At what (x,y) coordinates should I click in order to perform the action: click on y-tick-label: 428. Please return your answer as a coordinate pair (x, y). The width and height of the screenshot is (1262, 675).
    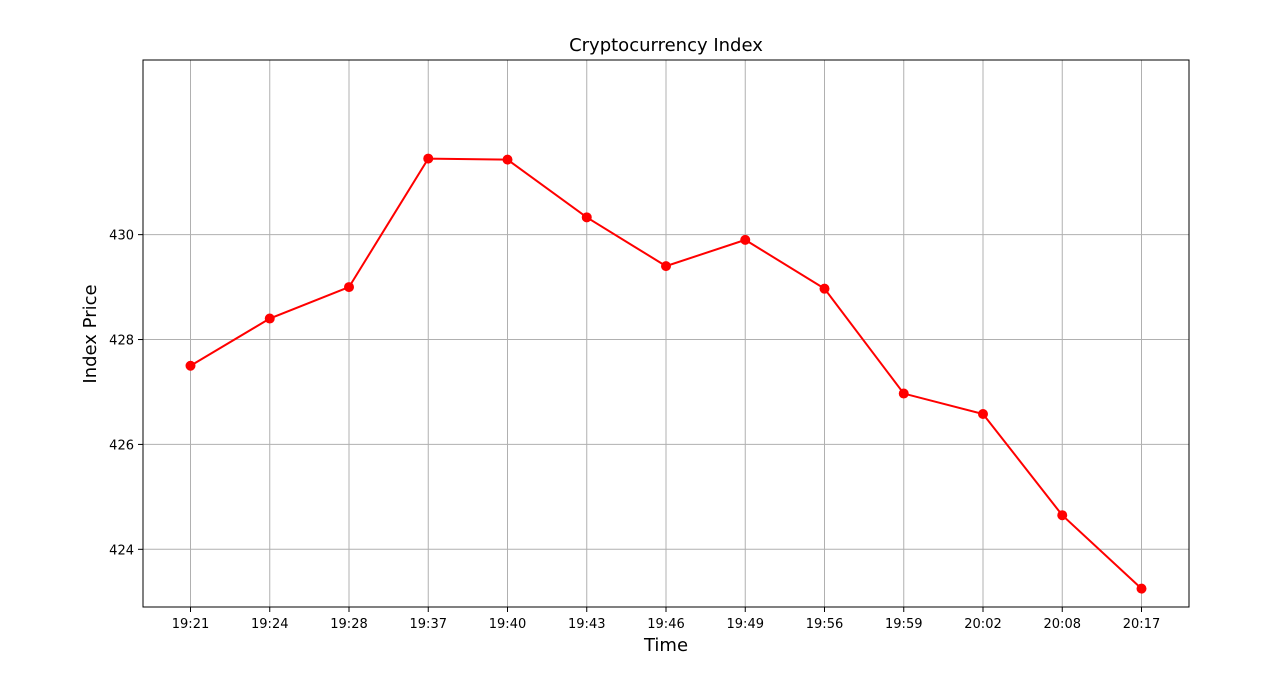
    Looking at the image, I should click on (121, 341).